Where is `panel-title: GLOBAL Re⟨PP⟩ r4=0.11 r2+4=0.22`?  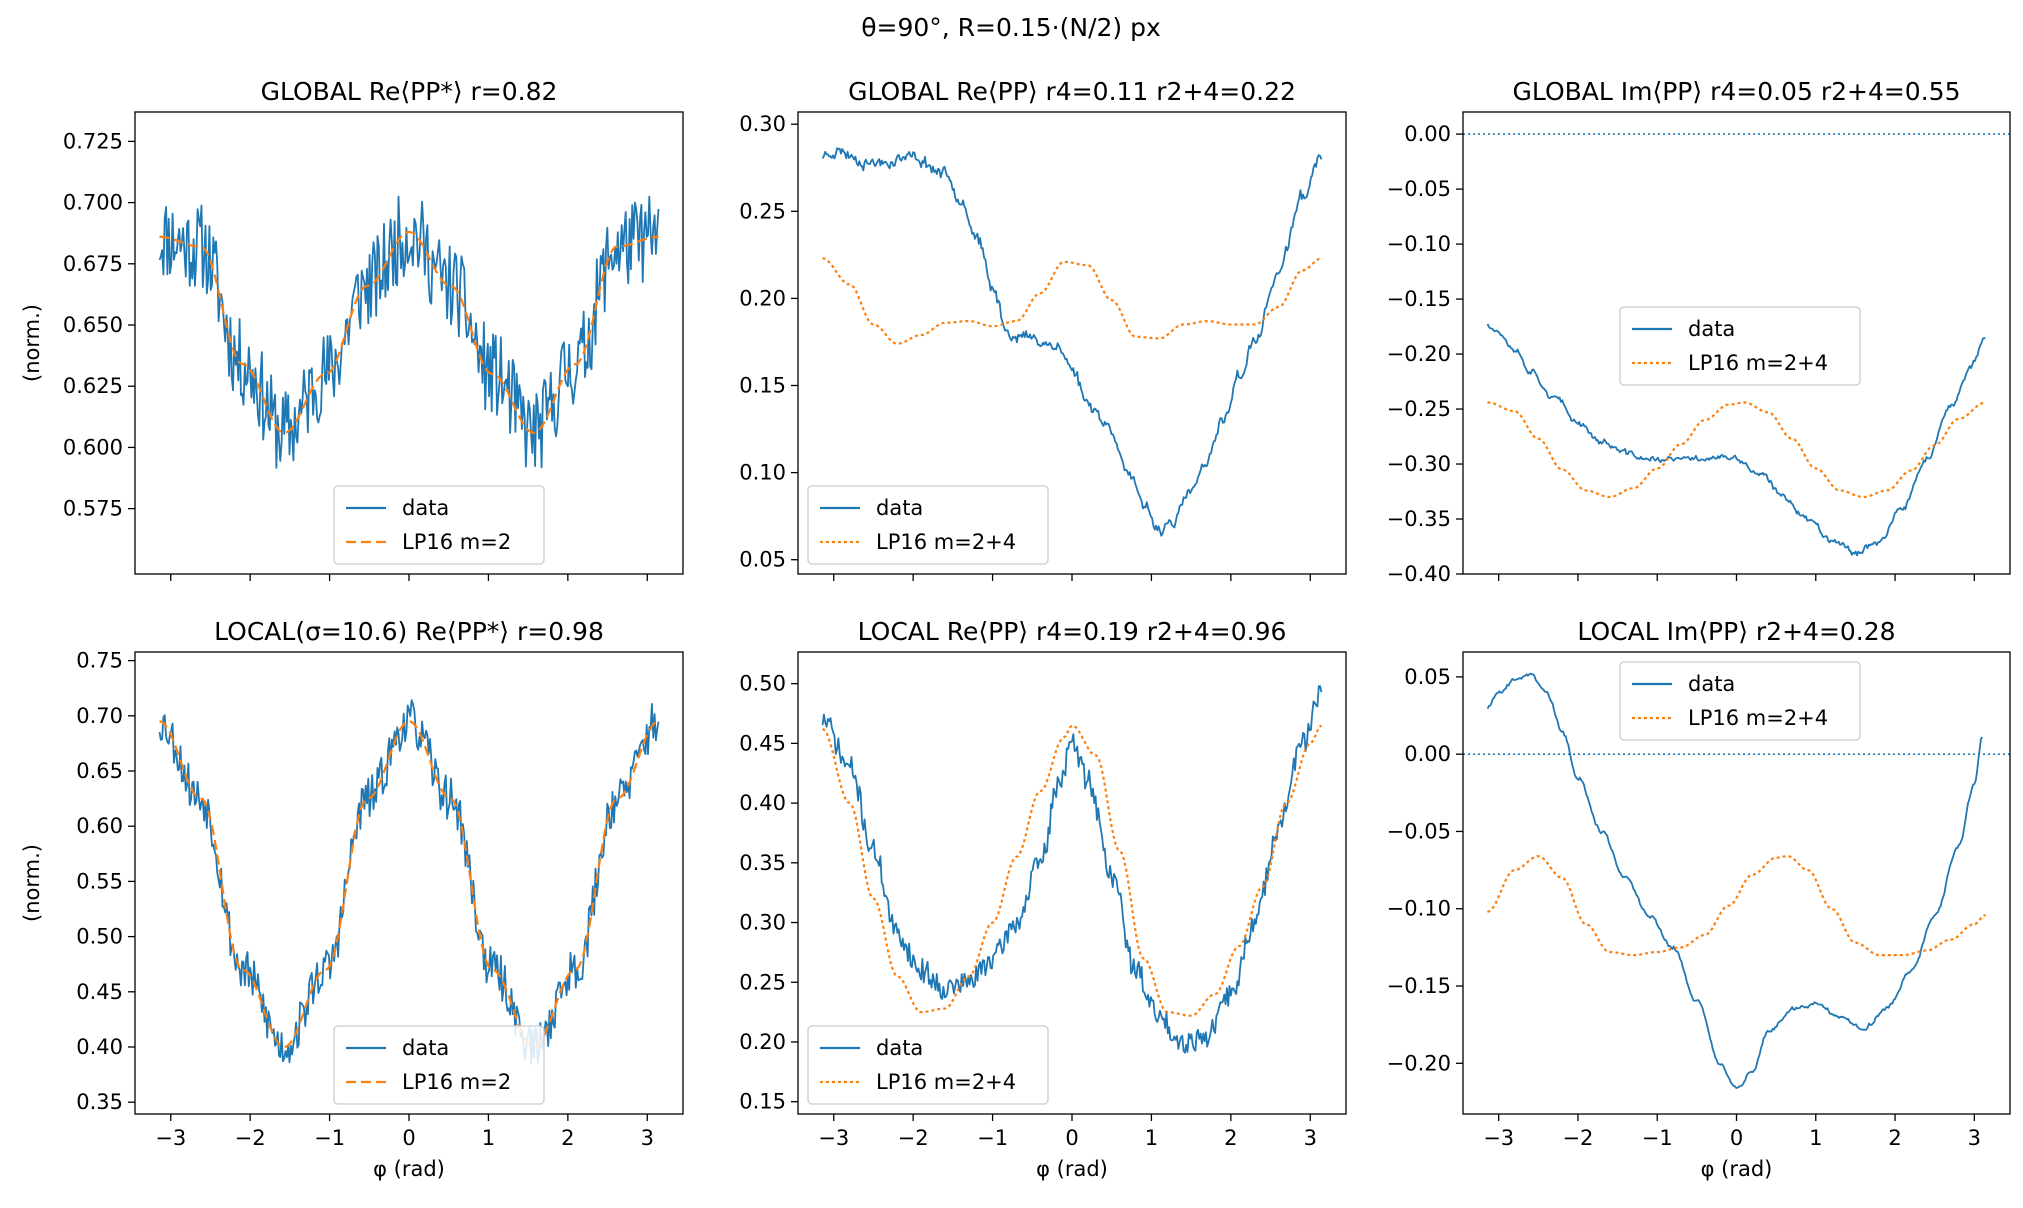
panel-title: GLOBAL Re⟨PP⟩ r4=0.11 r2+4=0.22 is located at coordinates (1072, 91).